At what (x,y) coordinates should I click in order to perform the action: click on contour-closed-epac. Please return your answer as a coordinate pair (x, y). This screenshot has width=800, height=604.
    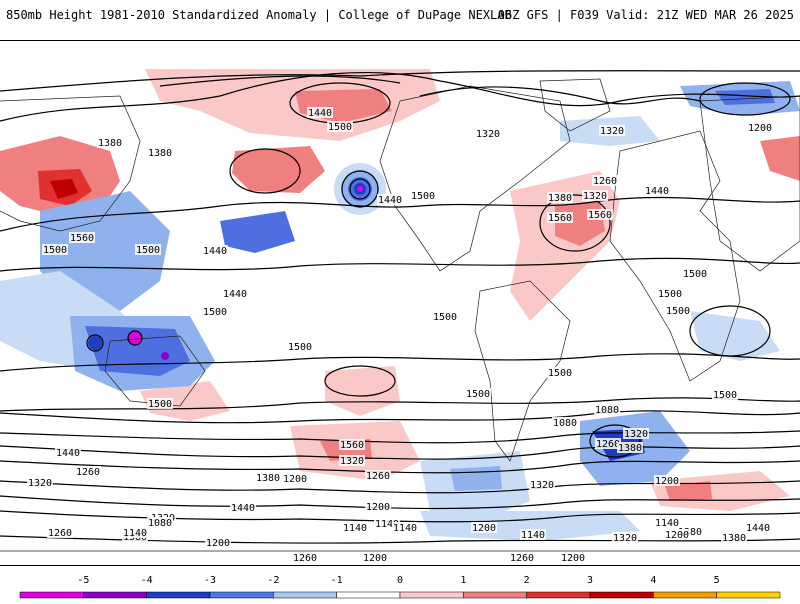
    Looking at the image, I should click on (265, 171).